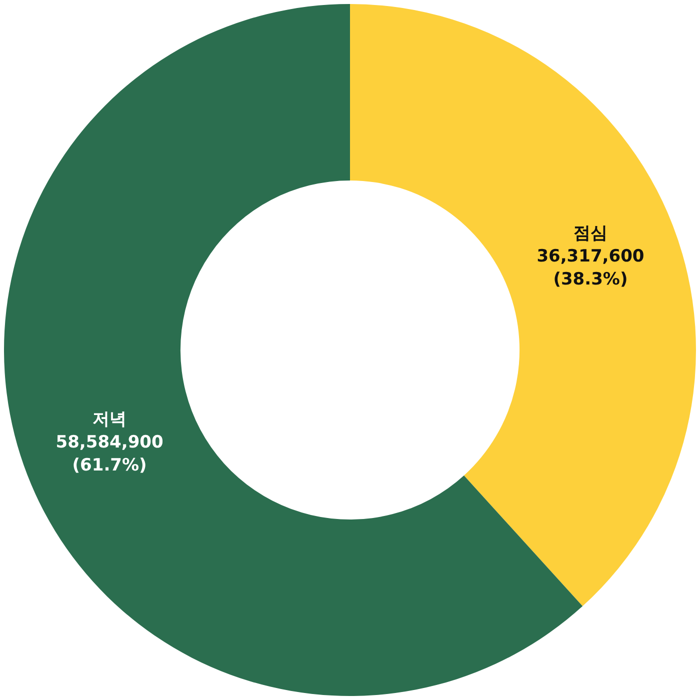 The image size is (700, 700). I want to click on data-label: 58,584,900 (61.7%), so click(110, 454).